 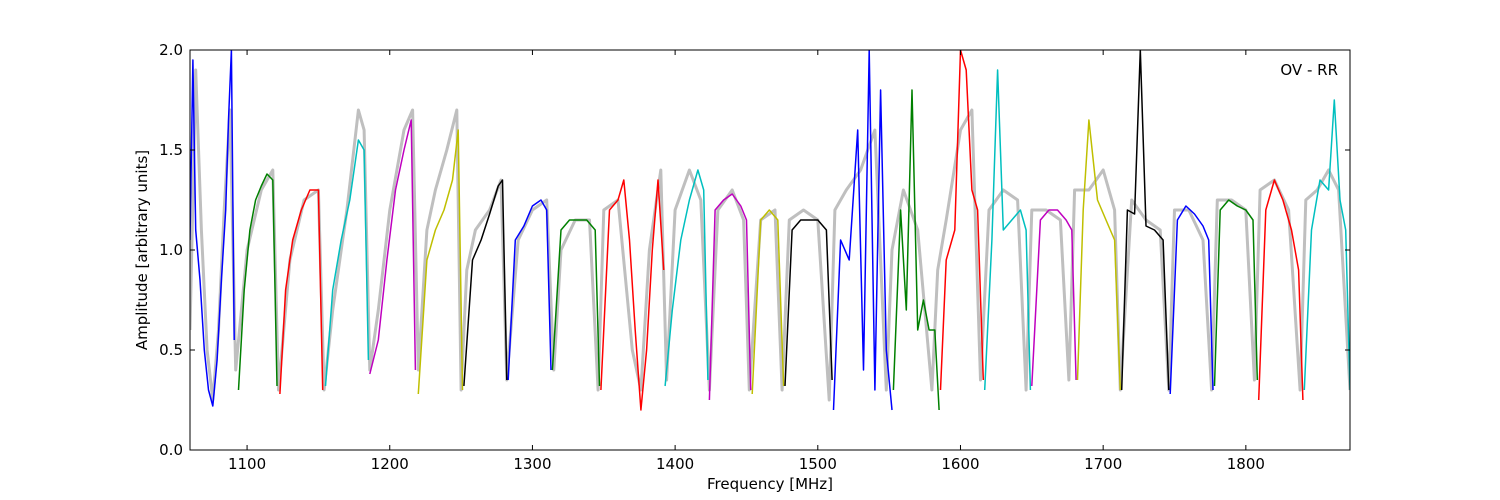 What do you see at coordinates (675, 464) in the screenshot?
I see `x-tick-label: 1400` at bounding box center [675, 464].